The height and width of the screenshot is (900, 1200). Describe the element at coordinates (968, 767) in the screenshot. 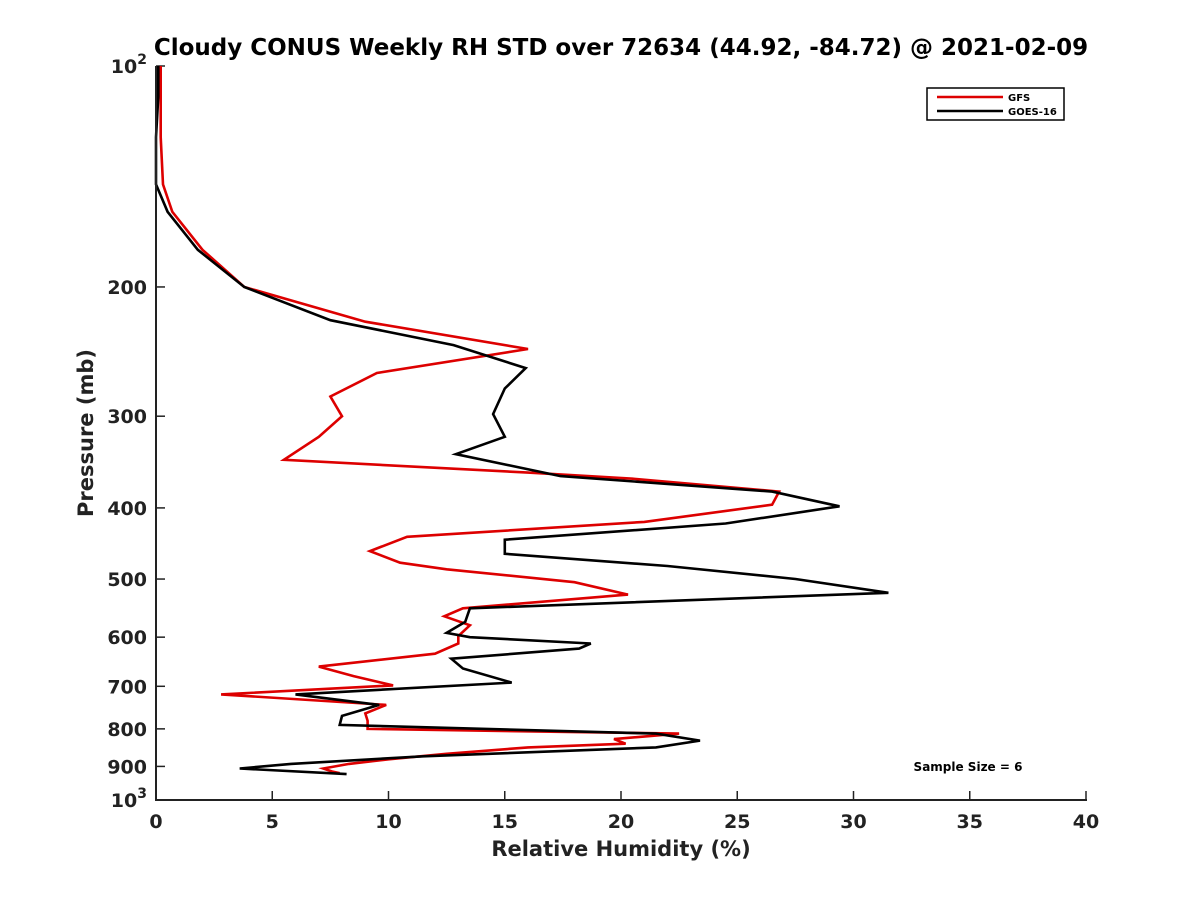

I see `sample-size-annotation: Sample Size = 6` at that location.